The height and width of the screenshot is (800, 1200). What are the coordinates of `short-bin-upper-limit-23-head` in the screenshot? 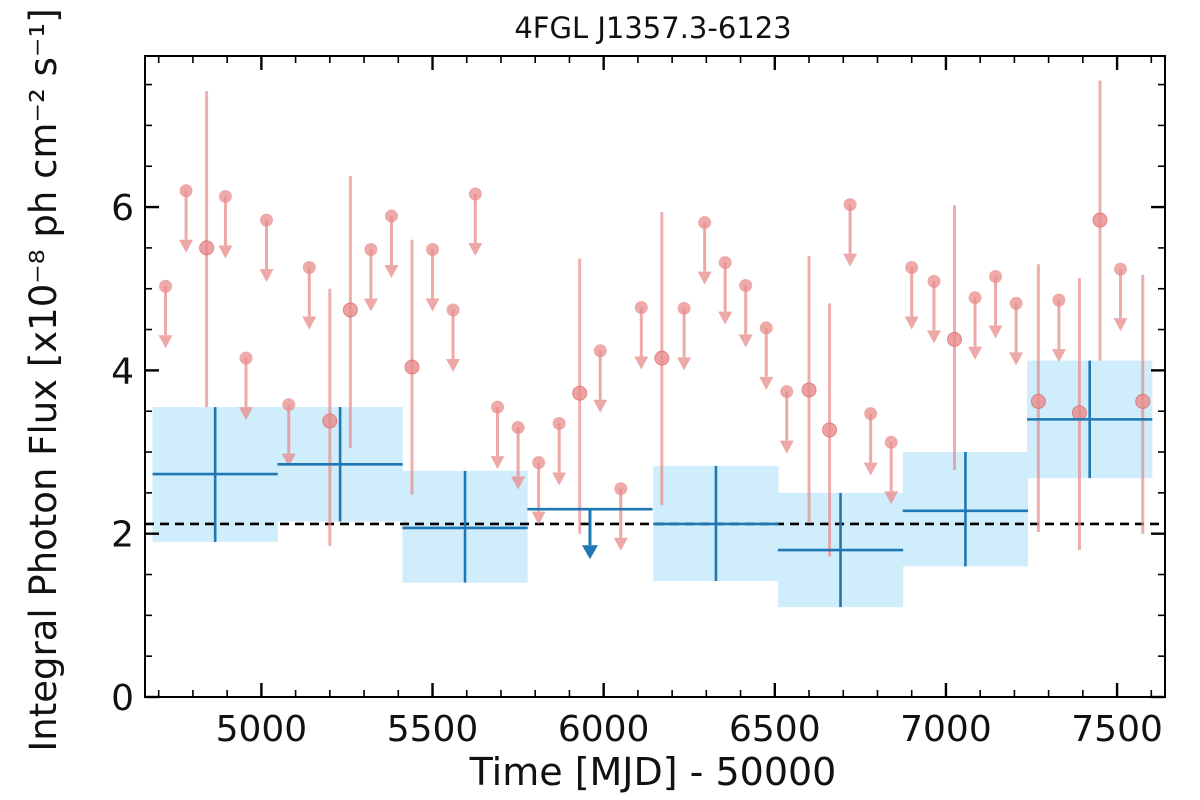 It's located at (641, 363).